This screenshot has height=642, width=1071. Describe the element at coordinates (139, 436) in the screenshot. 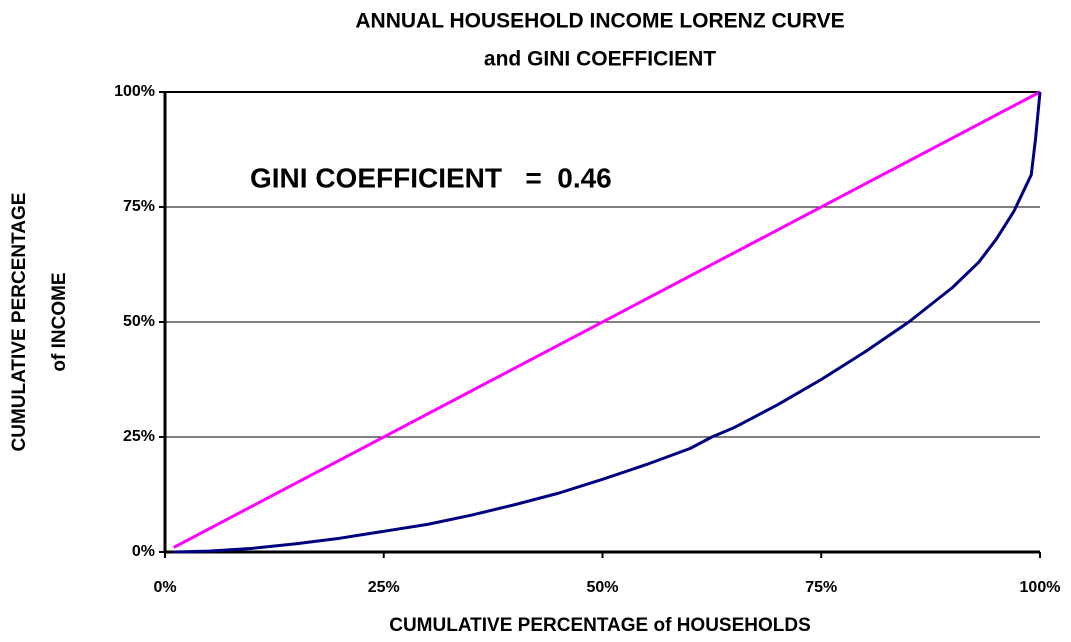

I see `y-tick-label: 25%` at that location.